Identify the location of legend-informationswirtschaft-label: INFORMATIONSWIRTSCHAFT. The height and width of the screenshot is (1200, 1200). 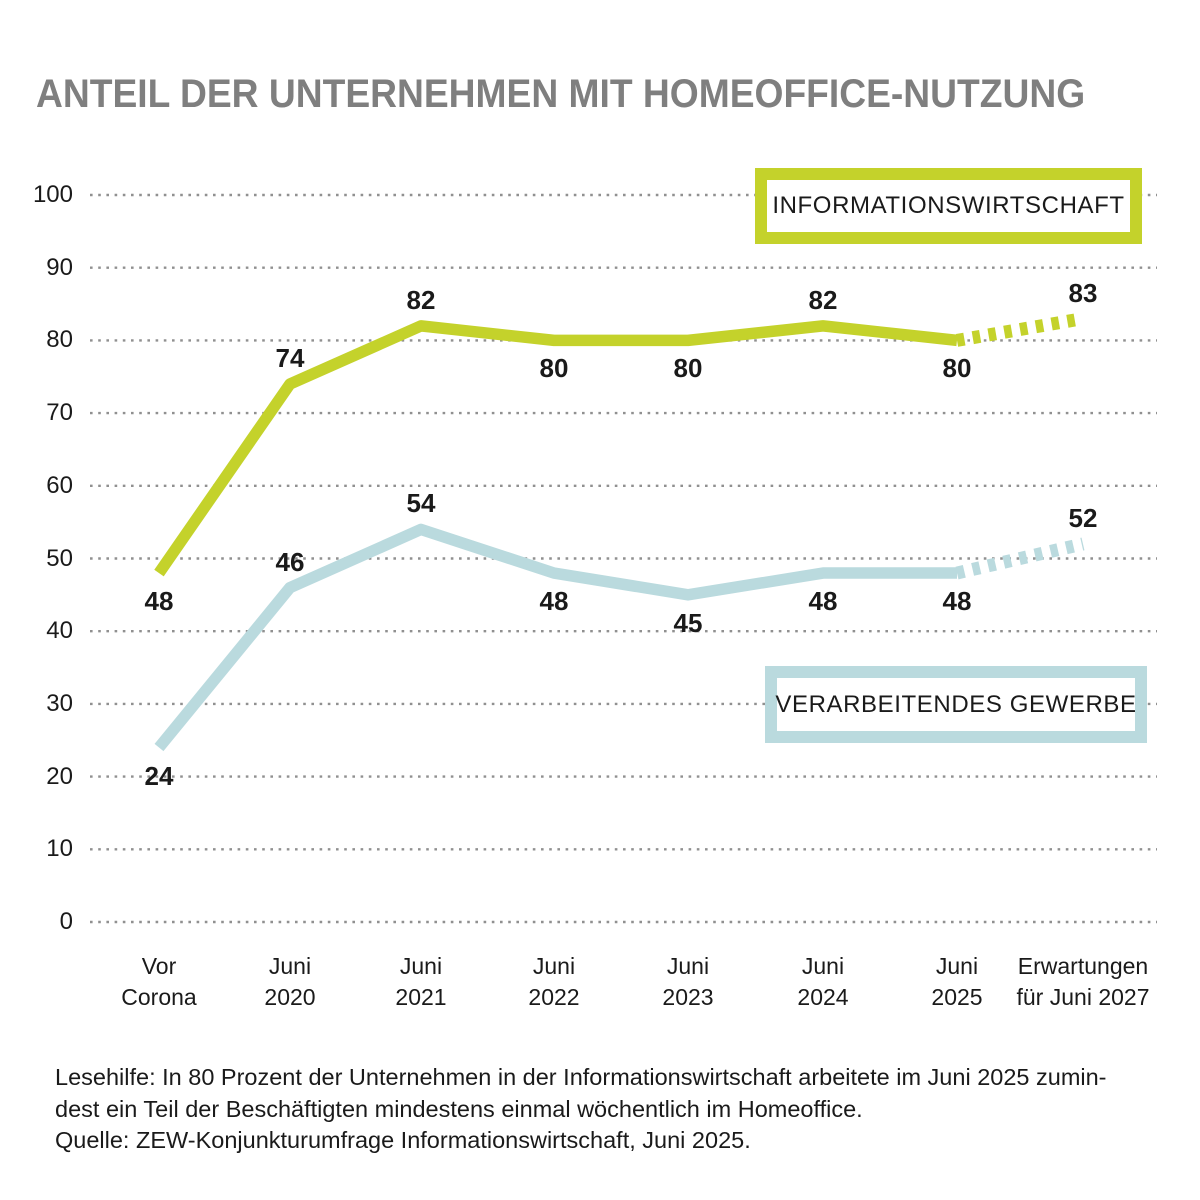
(948, 205).